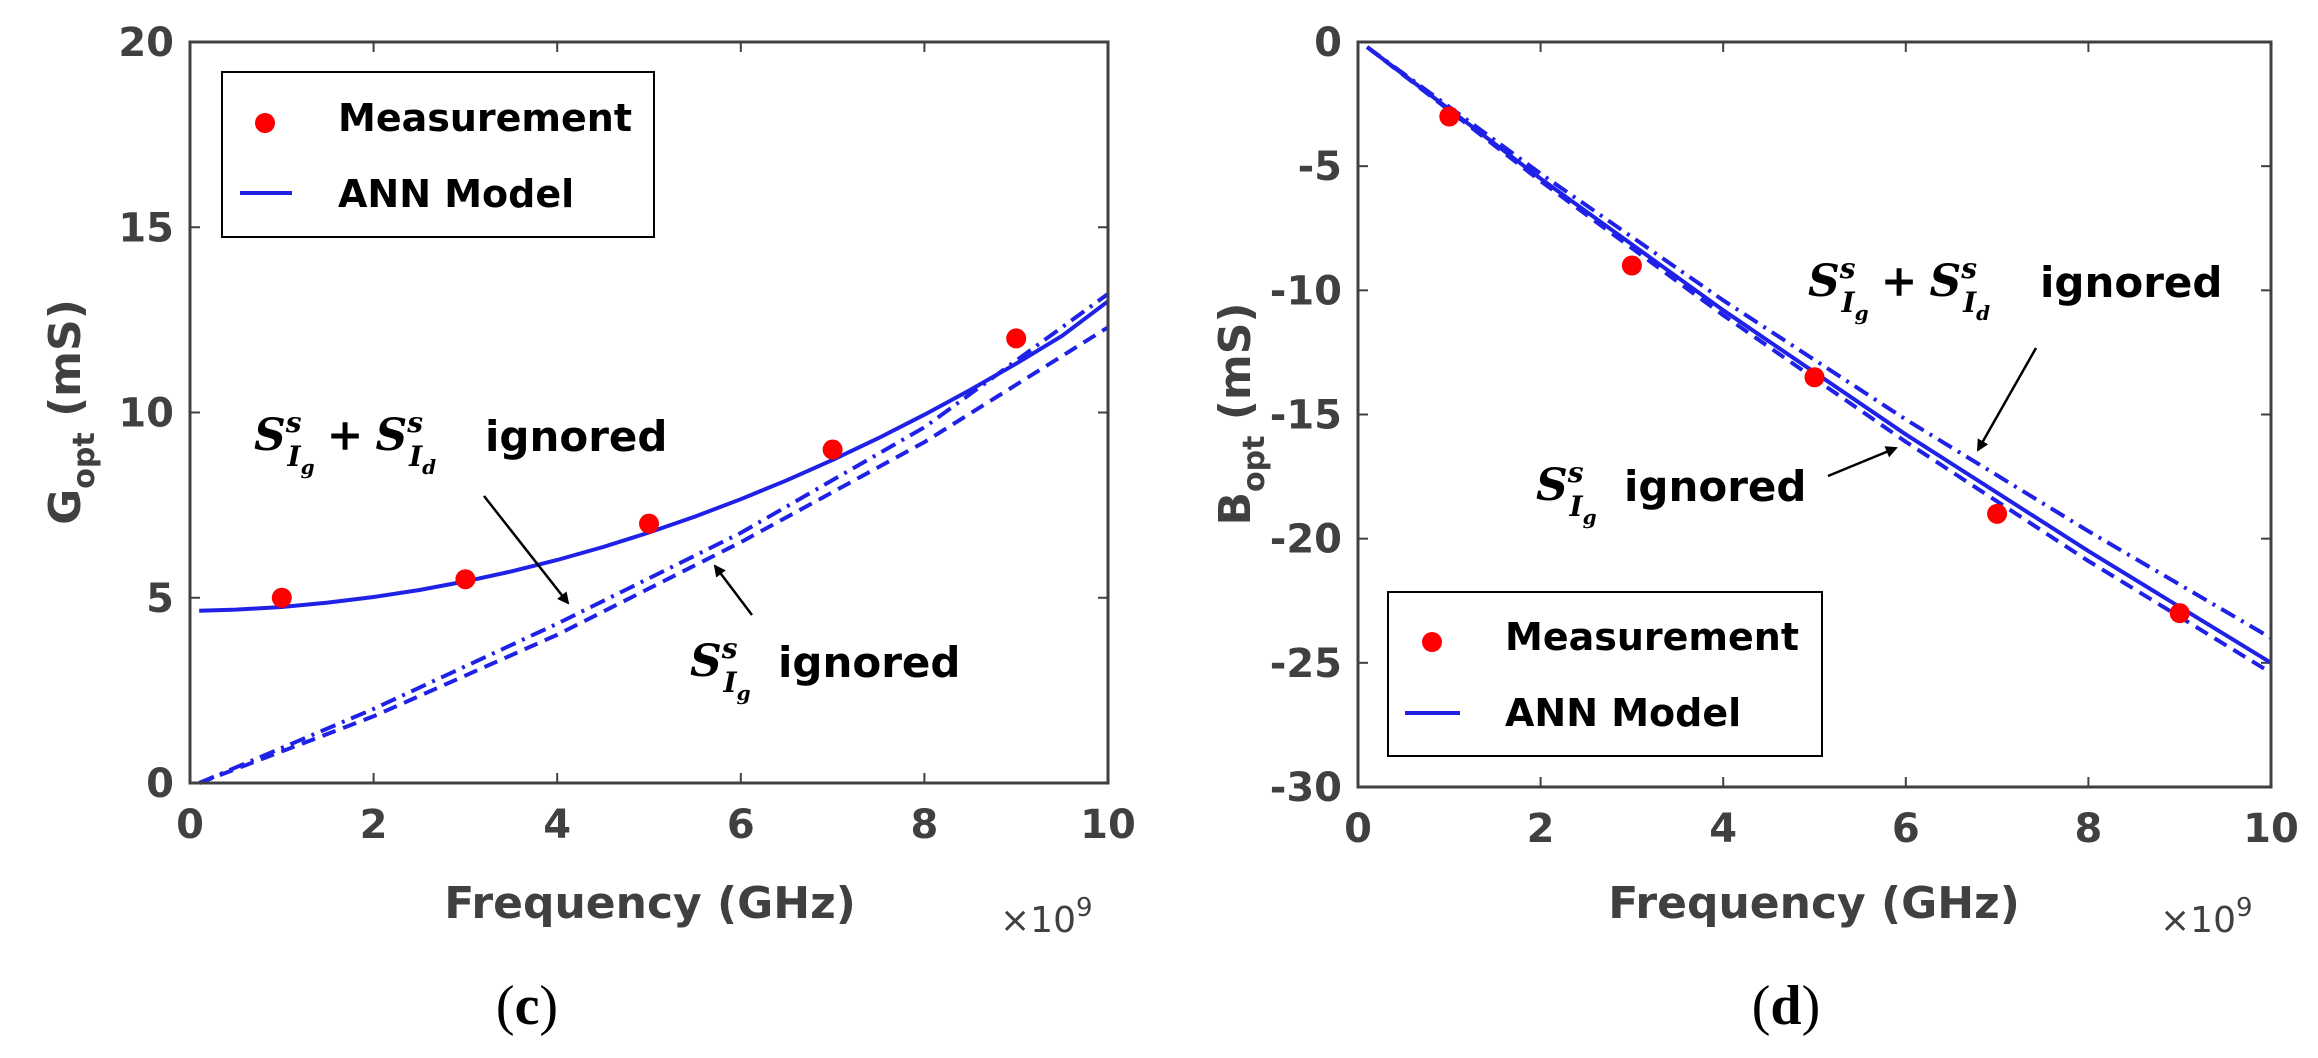 Image resolution: width=2318 pixels, height=1058 pixels. Describe the element at coordinates (1306, 788) in the screenshot. I see `y-tick-label: -30` at that location.